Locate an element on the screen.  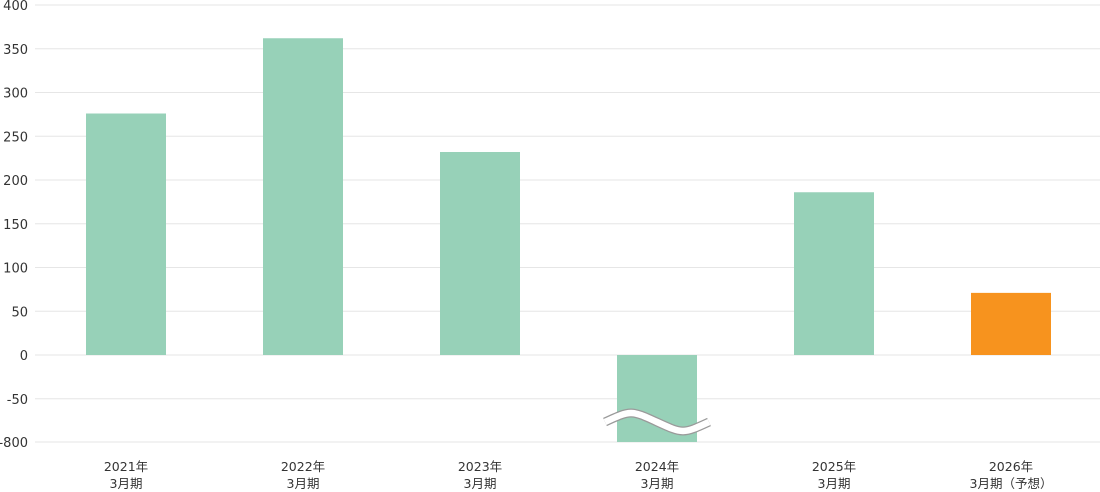
y-tick-label: 200 is located at coordinates (15, 181).